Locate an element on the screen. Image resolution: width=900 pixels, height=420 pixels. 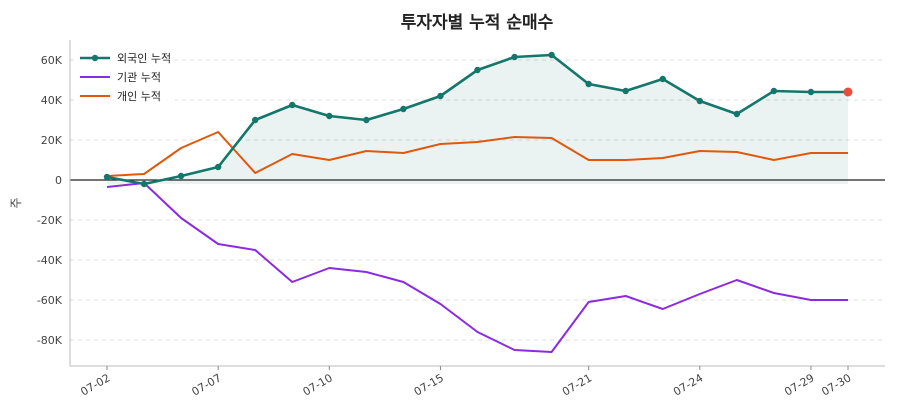
y-tick-label: -40K is located at coordinates (50, 260).